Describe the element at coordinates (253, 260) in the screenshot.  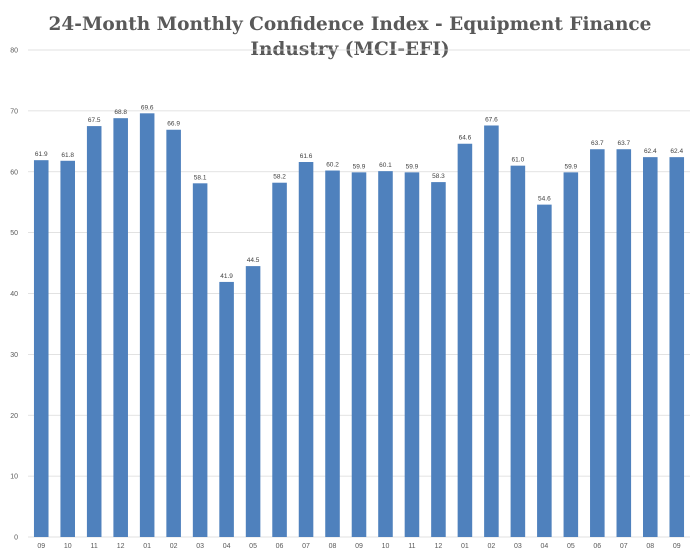
I see `data-label: 44.5` at that location.